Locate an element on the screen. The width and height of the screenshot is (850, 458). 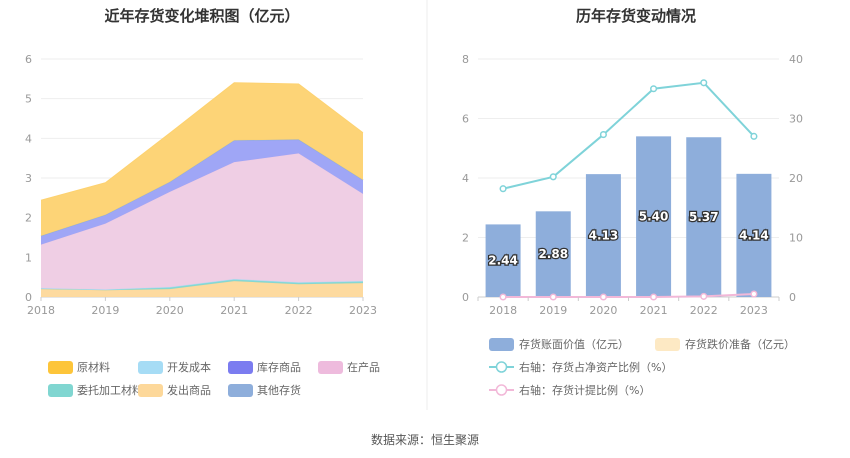
right-x-tick-label: 2023 is located at coordinates (754, 310).